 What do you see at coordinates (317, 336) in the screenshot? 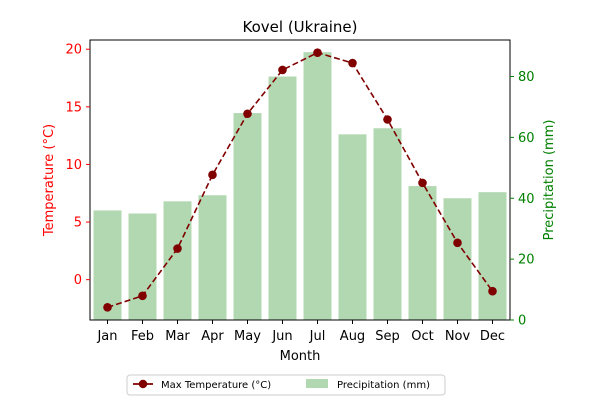
I see `x-tick-label: Jul` at bounding box center [317, 336].